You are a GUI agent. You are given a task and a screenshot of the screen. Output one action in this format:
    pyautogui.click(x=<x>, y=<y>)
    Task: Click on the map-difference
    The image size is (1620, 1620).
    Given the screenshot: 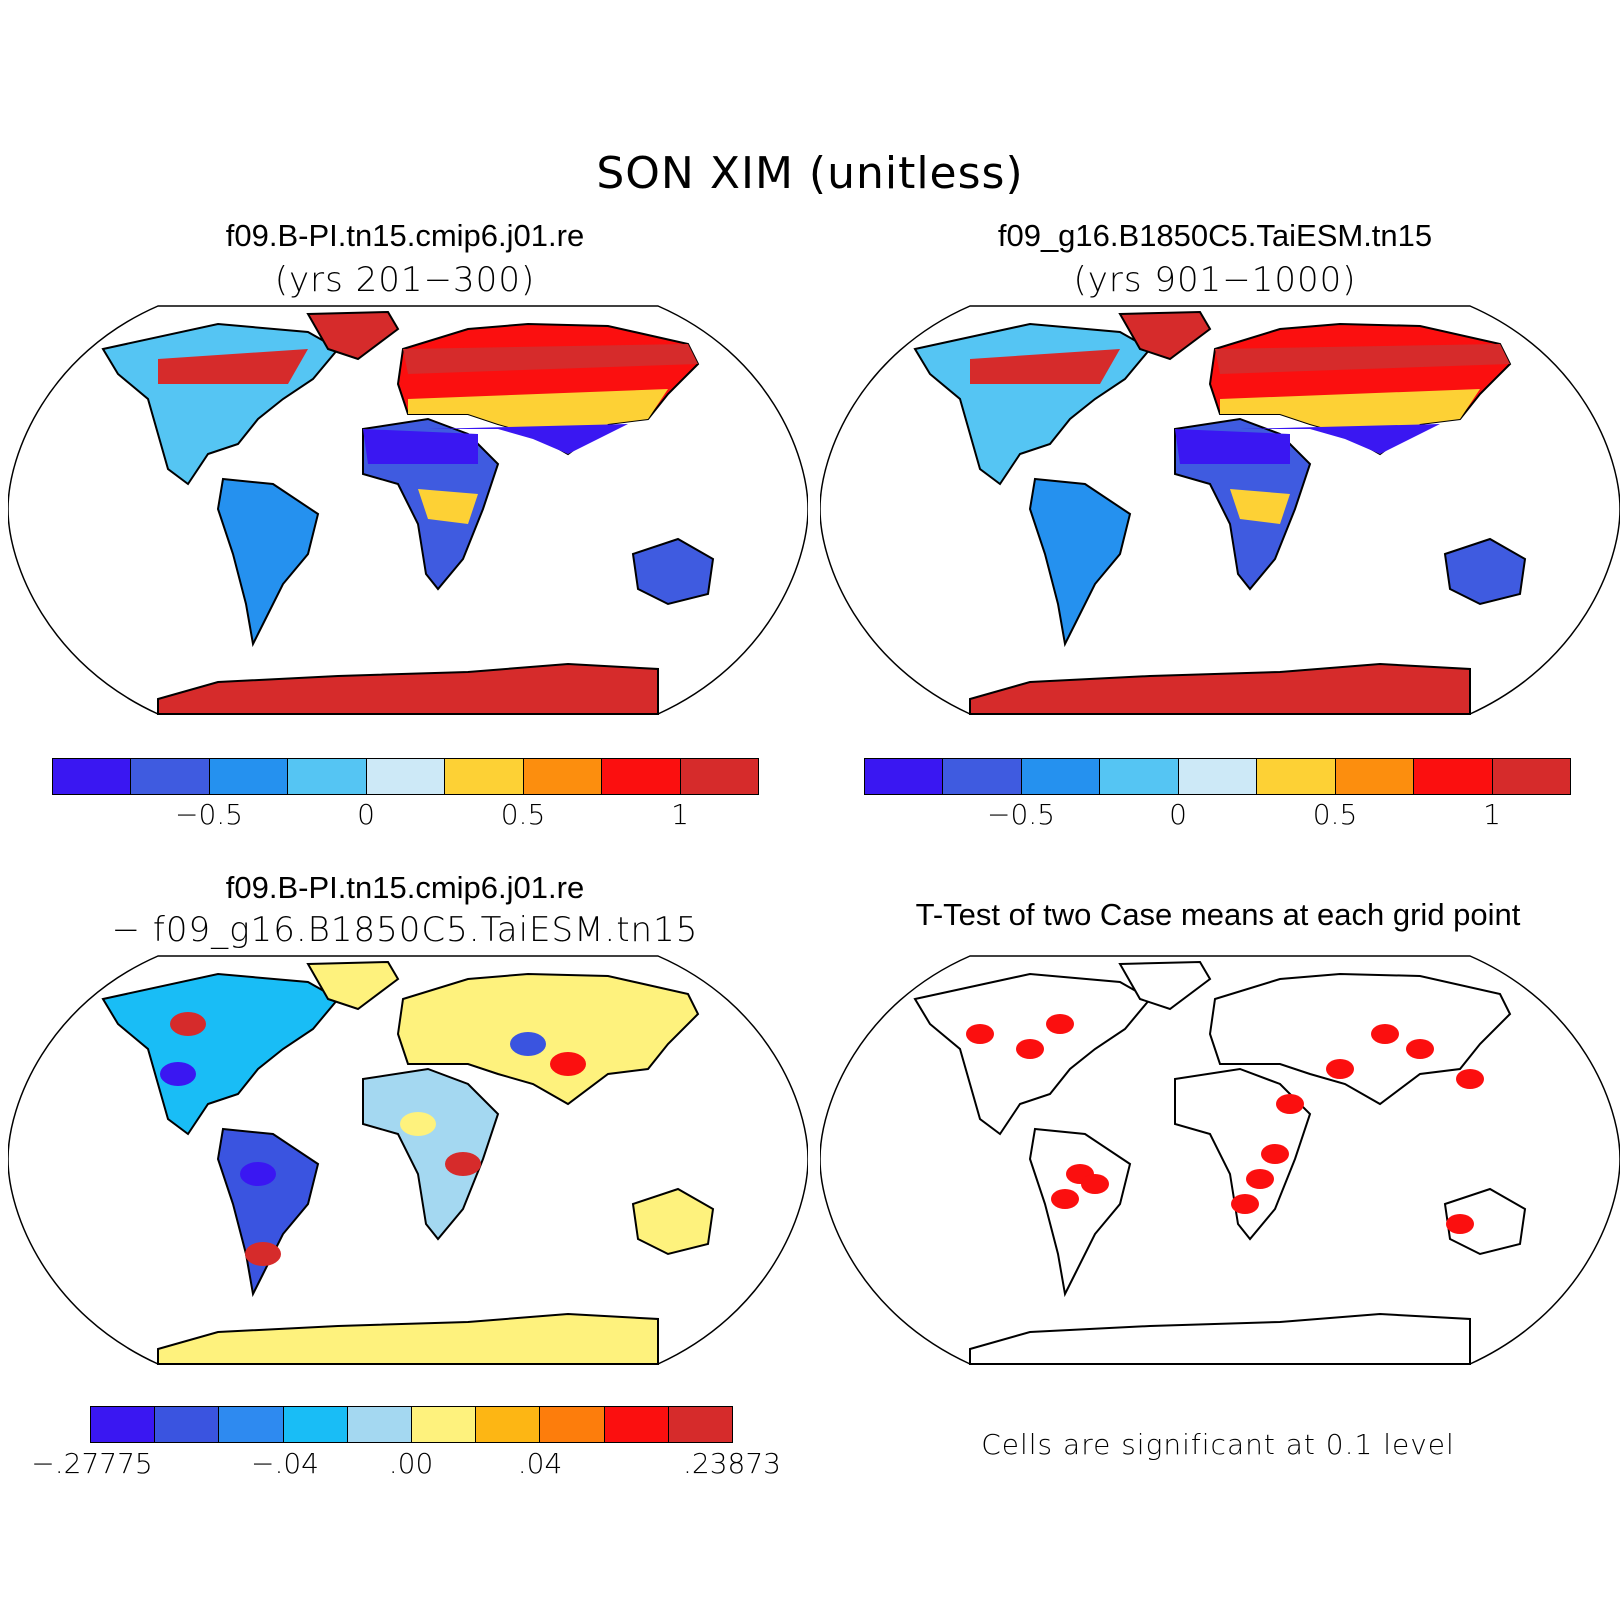 What is the action you would take?
    pyautogui.click(x=408, y=1160)
    